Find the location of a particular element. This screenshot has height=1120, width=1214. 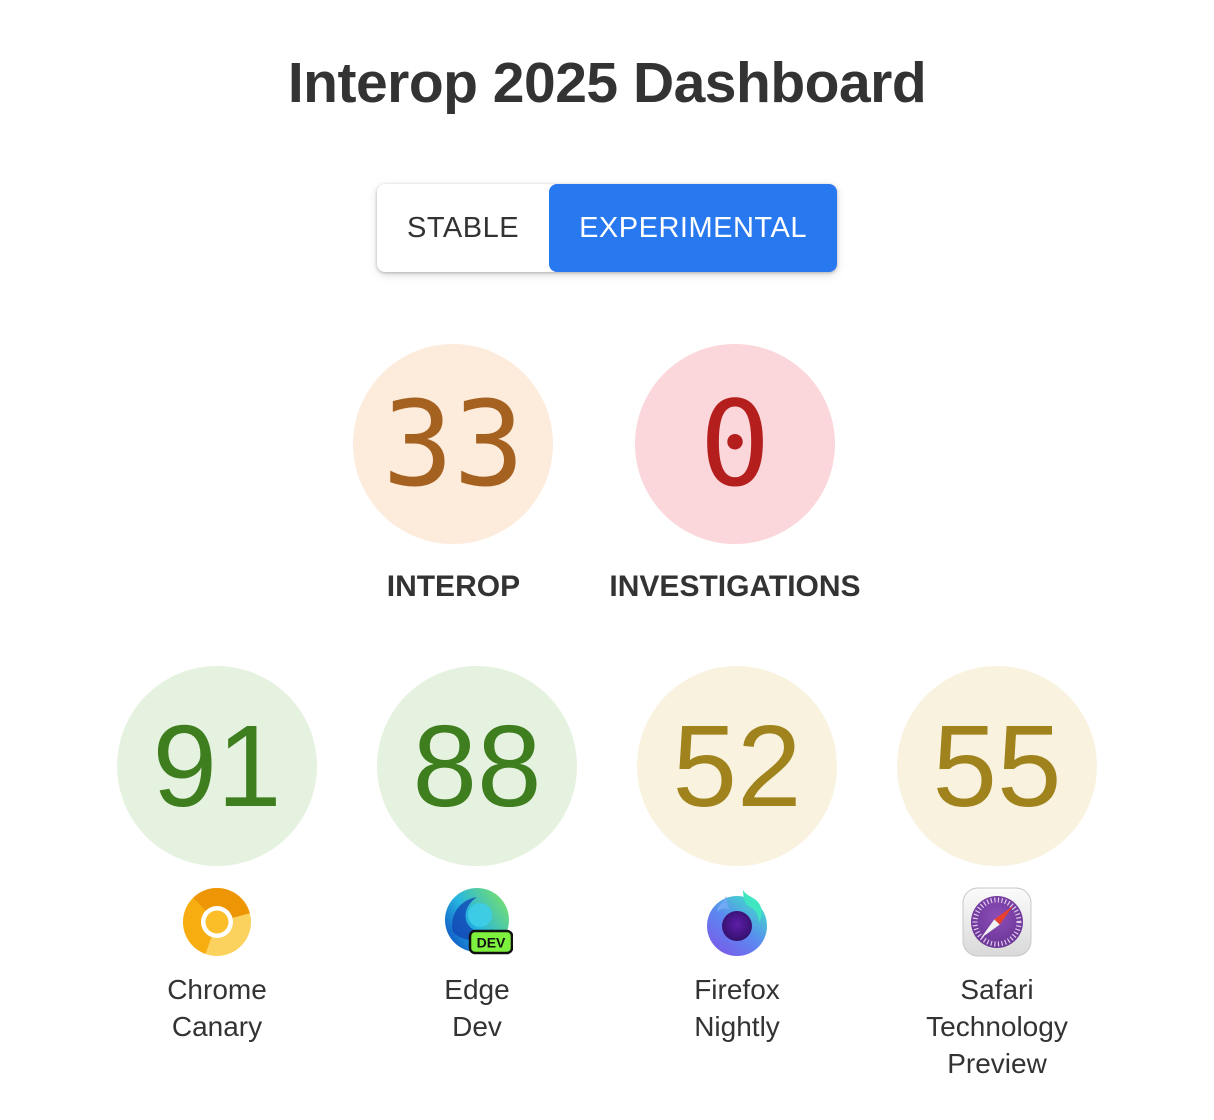

interop-score-circle: 33 is located at coordinates (453, 444).